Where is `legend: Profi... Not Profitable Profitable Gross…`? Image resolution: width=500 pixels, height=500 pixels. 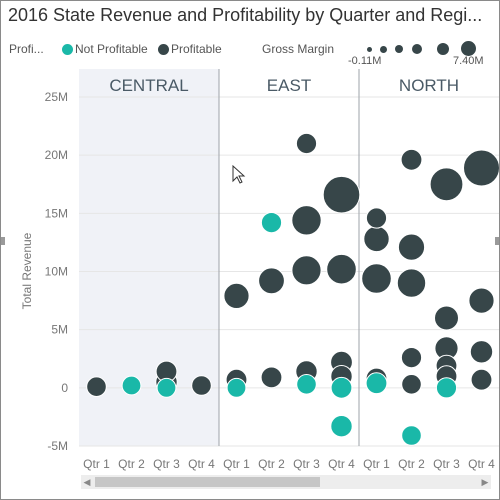
legend: Profi... Not Profitable Profitable Gross… is located at coordinates (250, 52).